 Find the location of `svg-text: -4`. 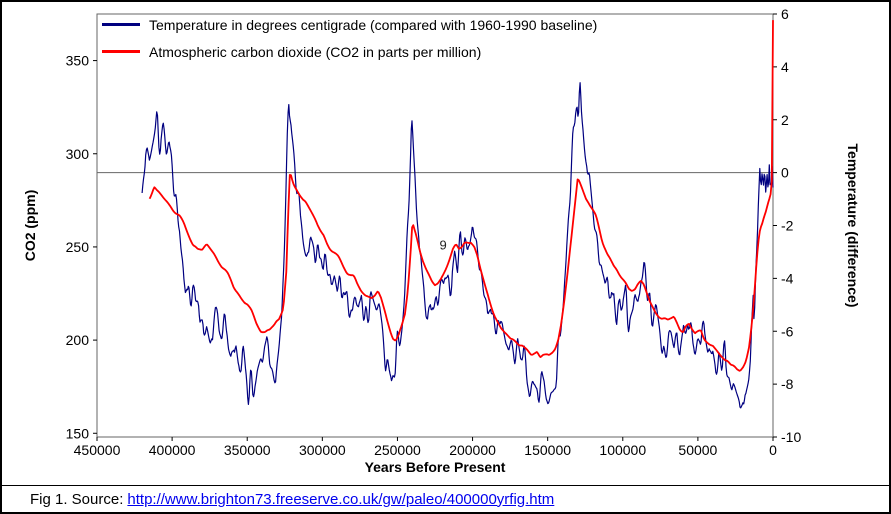

svg-text: -4 is located at coordinates (787, 278).